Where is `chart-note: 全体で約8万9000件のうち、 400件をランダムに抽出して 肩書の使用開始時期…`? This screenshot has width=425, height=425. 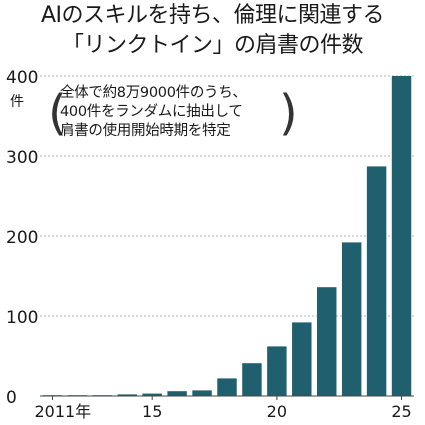 chart-note: 全体で約8万9000件のうち、 400件をランダムに抽出して 肩書の使用開始時期… is located at coordinates (172, 112).